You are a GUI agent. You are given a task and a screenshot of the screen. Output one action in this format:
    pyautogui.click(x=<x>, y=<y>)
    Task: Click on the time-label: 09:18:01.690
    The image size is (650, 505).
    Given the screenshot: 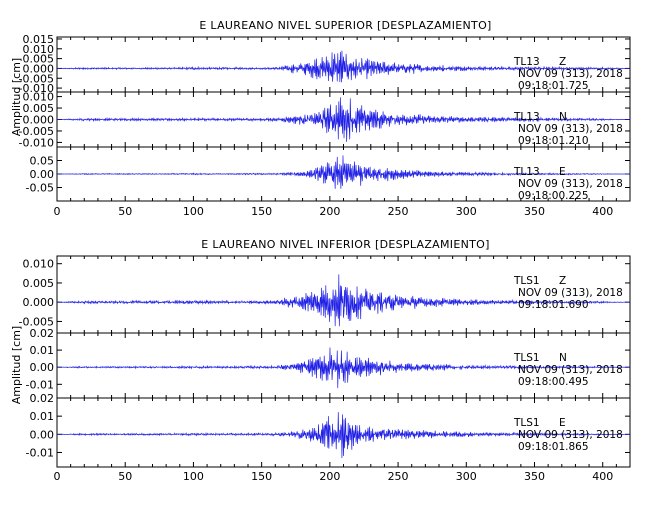 What is the action you would take?
    pyautogui.click(x=553, y=305)
    